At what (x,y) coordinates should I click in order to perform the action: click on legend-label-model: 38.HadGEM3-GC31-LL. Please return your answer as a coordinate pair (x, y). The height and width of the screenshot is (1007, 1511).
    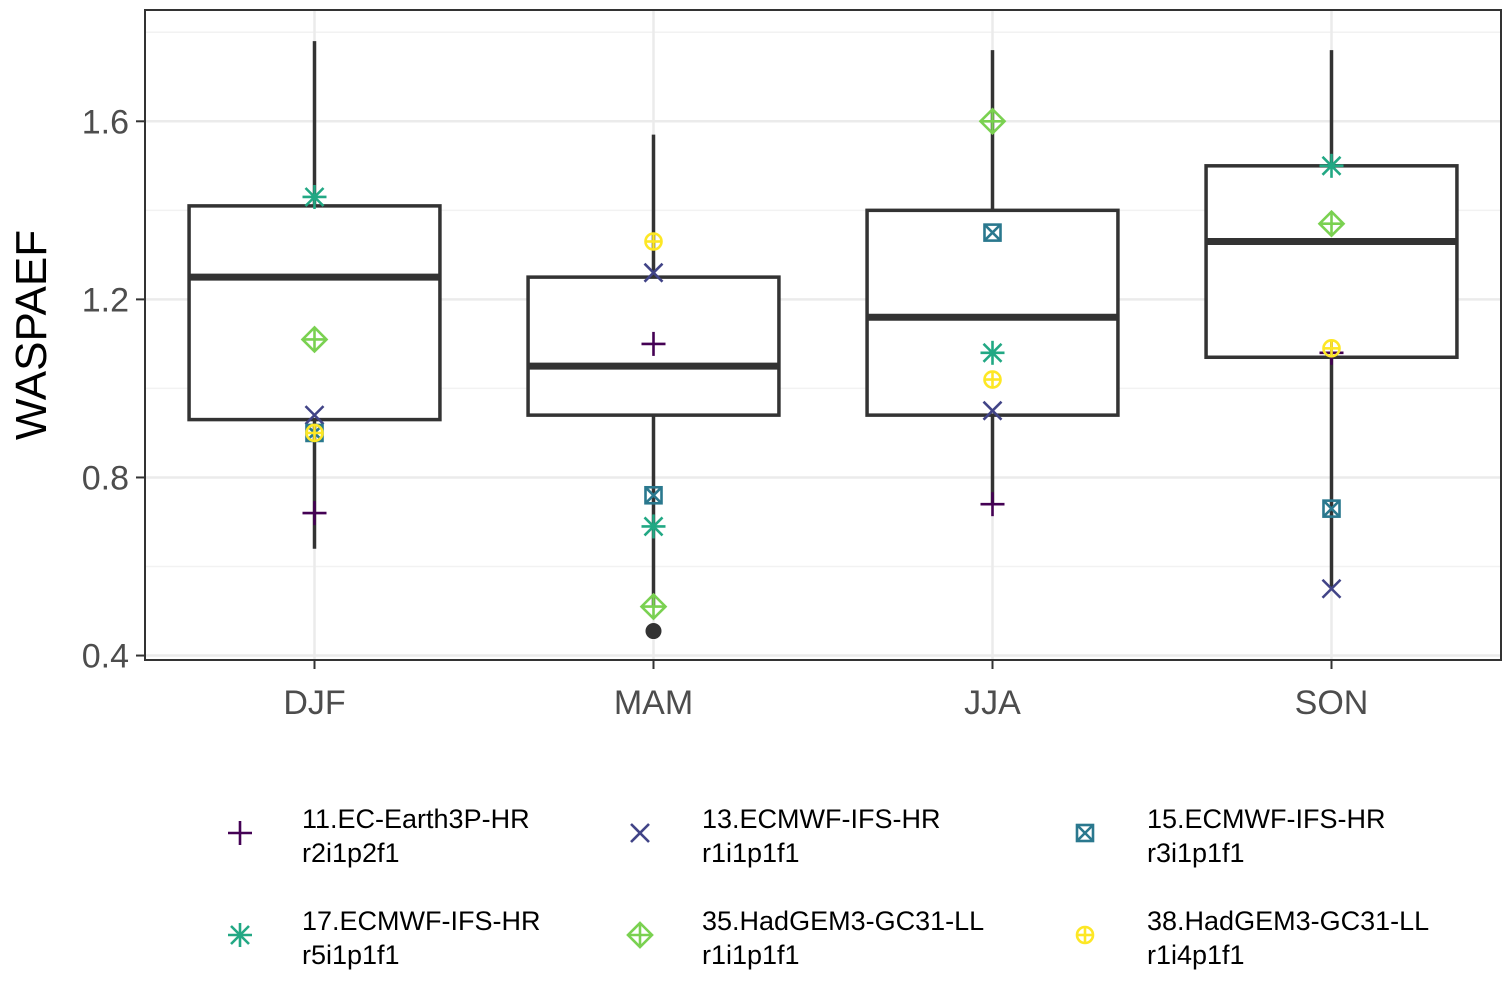
    Looking at the image, I should click on (1288, 921).